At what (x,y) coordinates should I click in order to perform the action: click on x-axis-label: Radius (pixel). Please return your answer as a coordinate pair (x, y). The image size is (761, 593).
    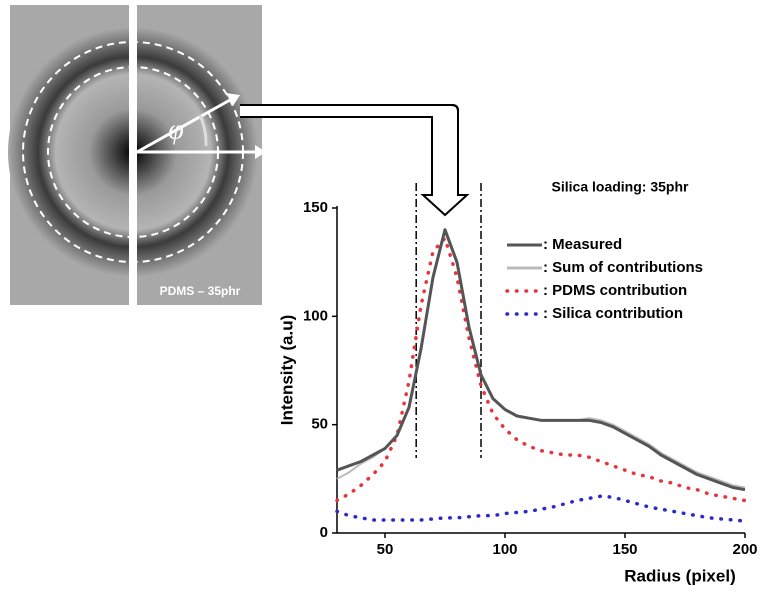
    Looking at the image, I should click on (679, 575).